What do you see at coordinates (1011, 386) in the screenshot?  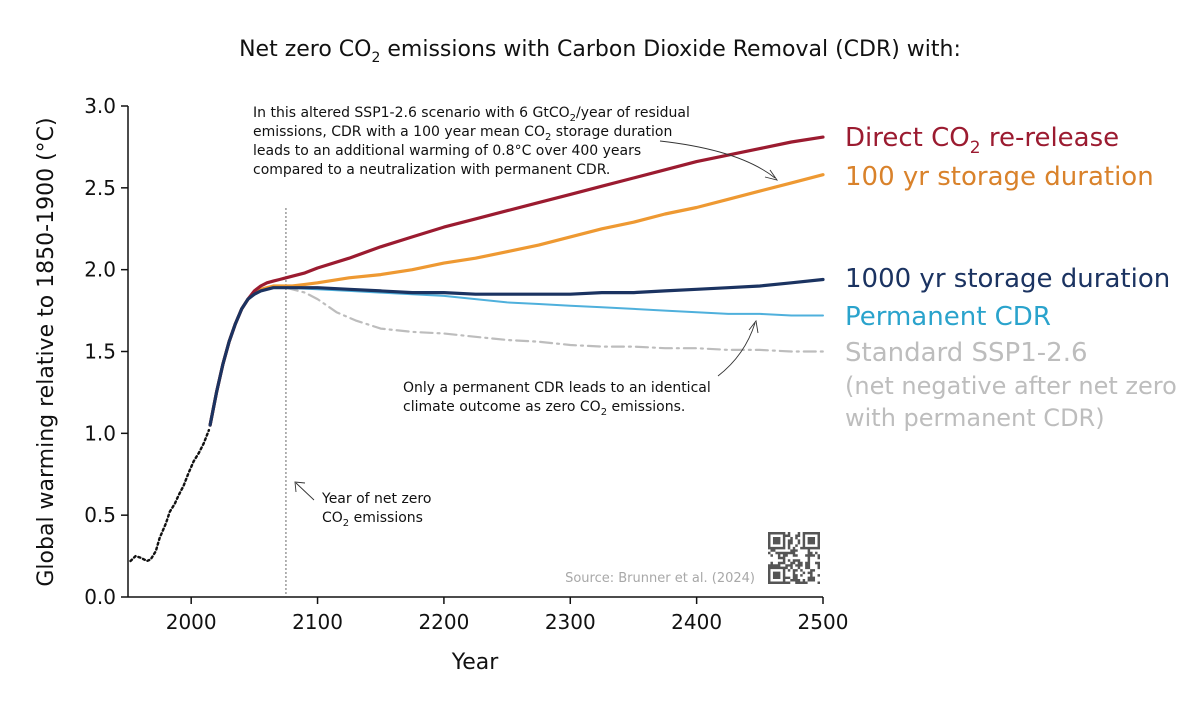 I see `legend-standard-ssp-note-1: (net negative after net zero` at bounding box center [1011, 386].